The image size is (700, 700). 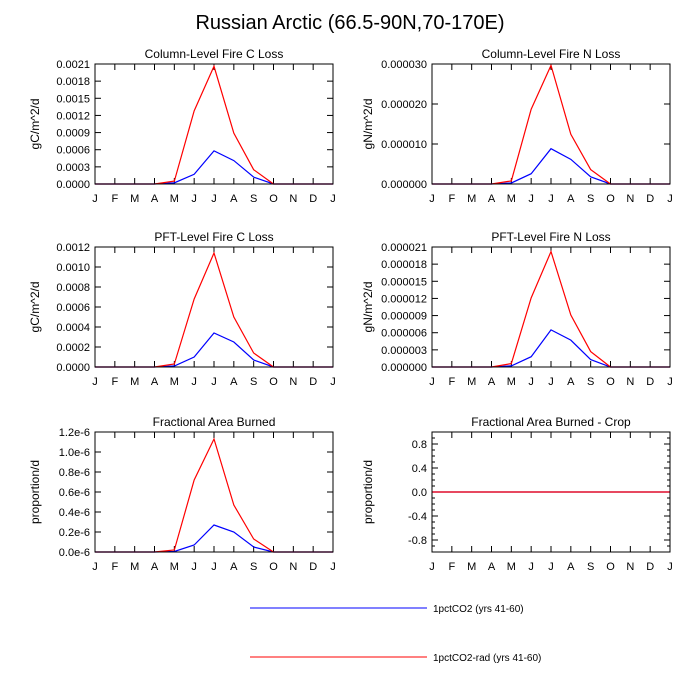 What do you see at coordinates (253, 382) in the screenshot?
I see `x-tick-label: S` at bounding box center [253, 382].